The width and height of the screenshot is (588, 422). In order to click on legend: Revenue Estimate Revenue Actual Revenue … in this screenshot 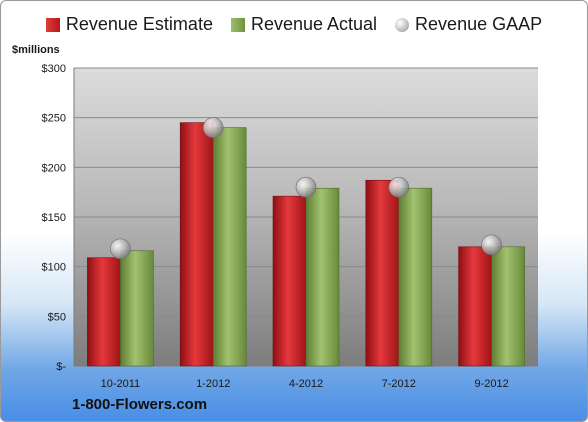, I will do `click(294, 24)`.